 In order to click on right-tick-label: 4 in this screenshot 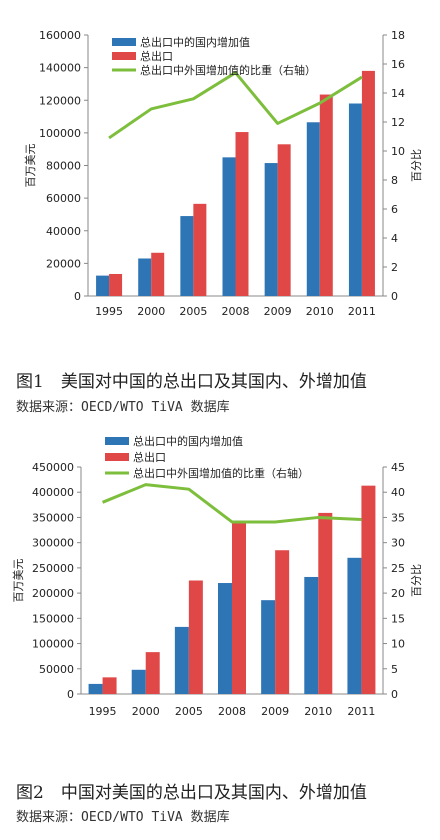, I will do `click(394, 238)`.